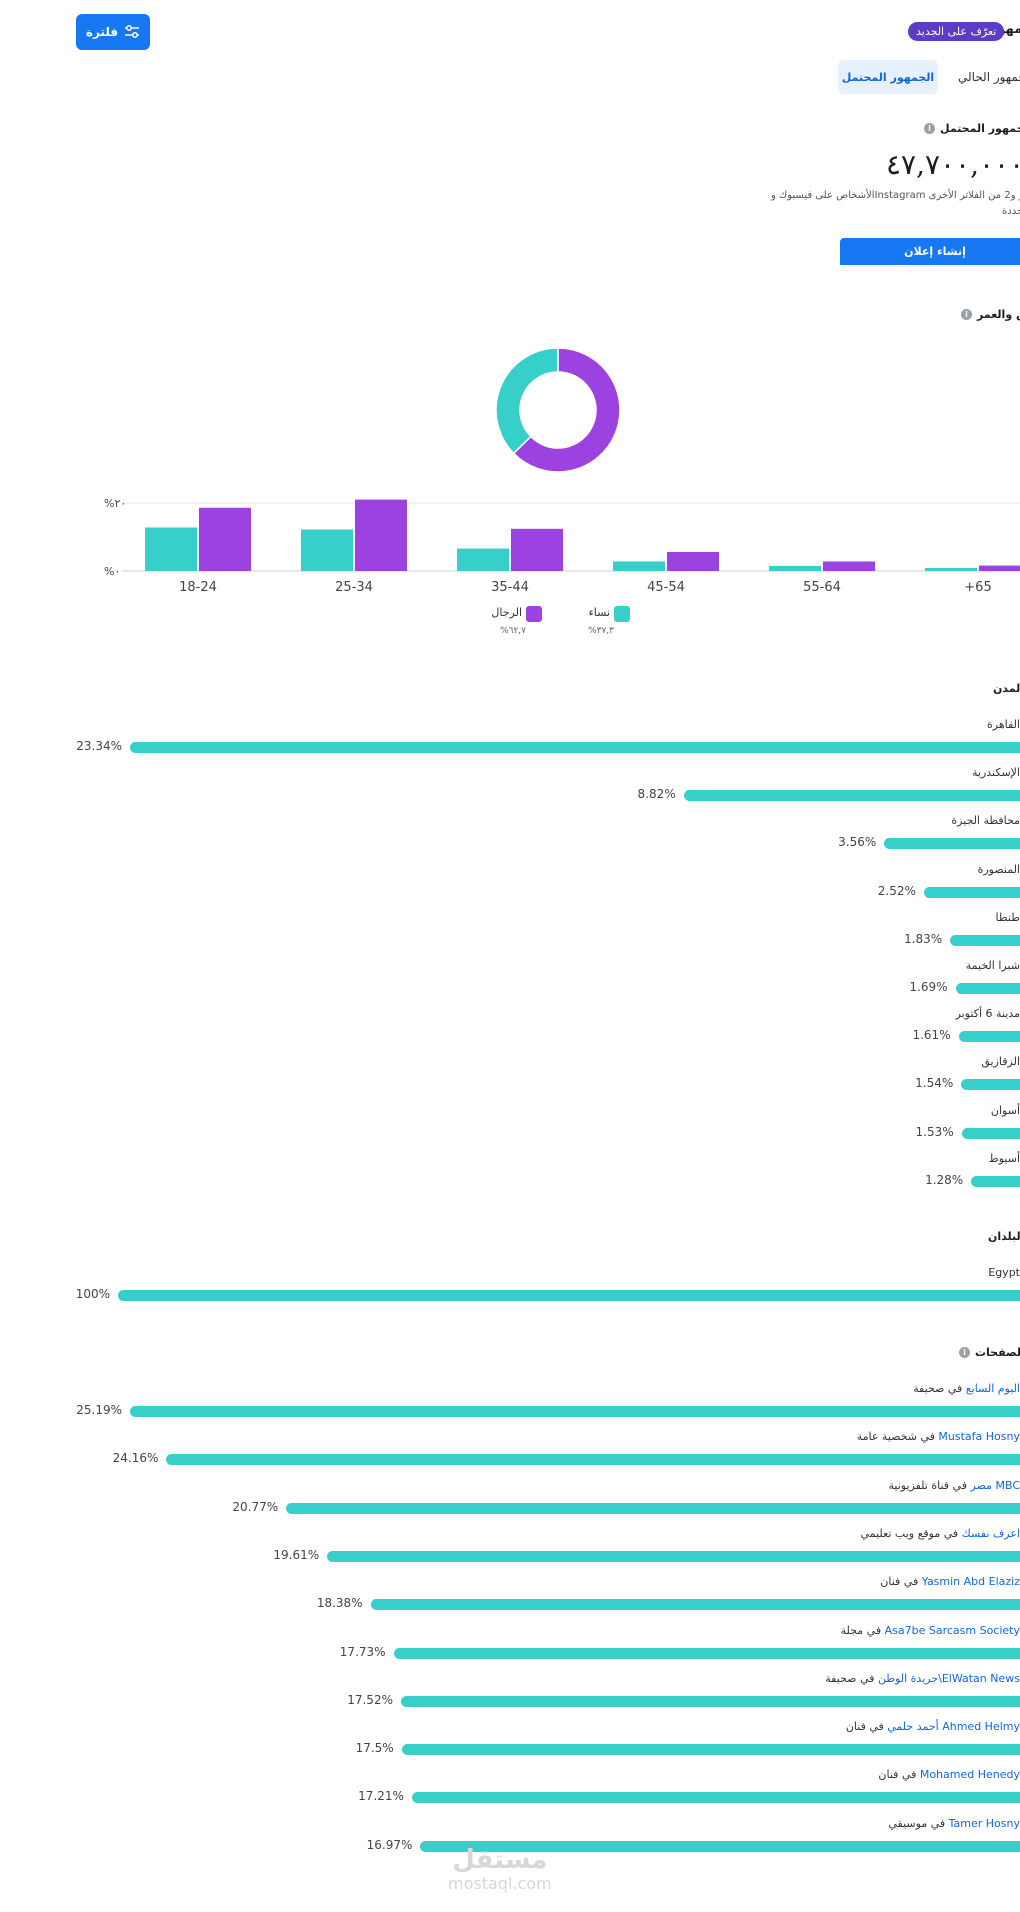  I want to click on page-link: ElWatan News\جريدة الوطن, so click(948, 1678).